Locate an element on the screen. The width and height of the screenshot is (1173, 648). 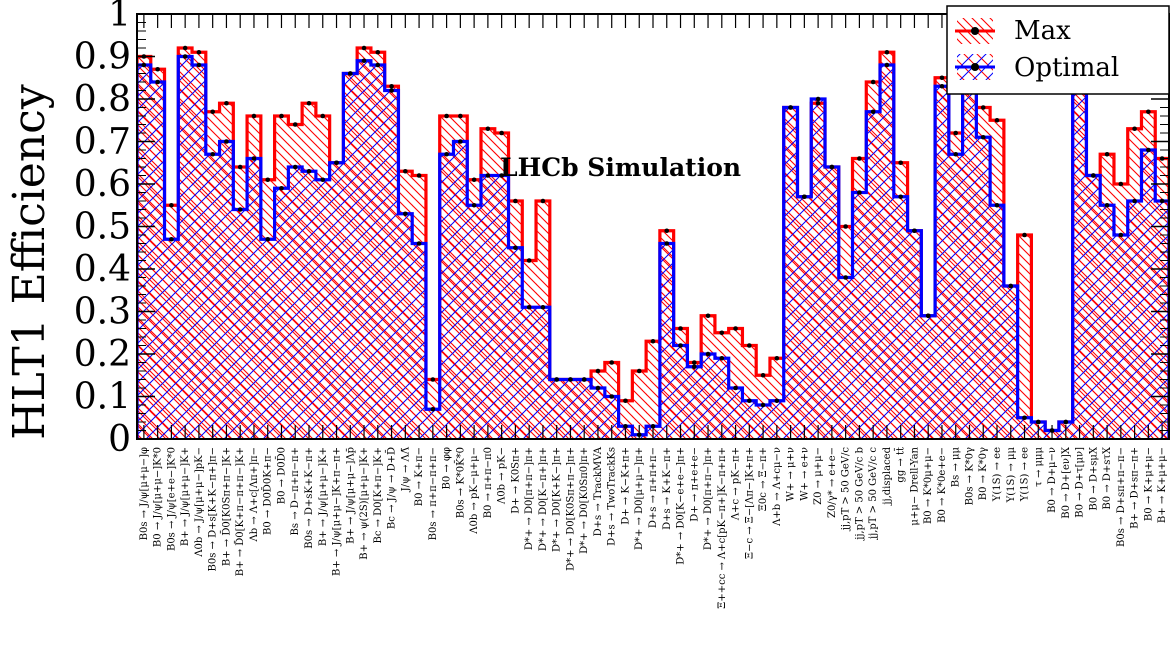
legend-marker-max is located at coordinates (975, 31).